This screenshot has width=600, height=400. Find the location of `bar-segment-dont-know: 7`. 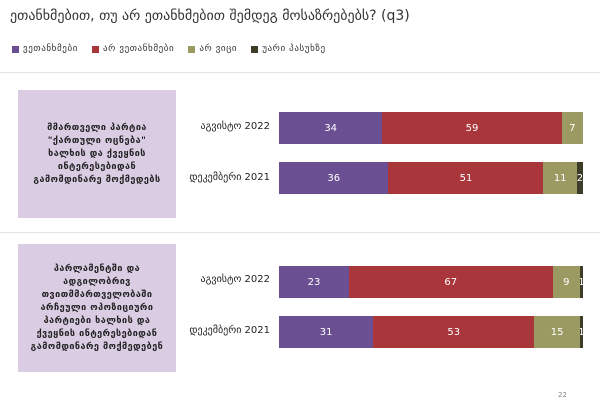

bar-segment-dont-know: 7 is located at coordinates (572, 128).